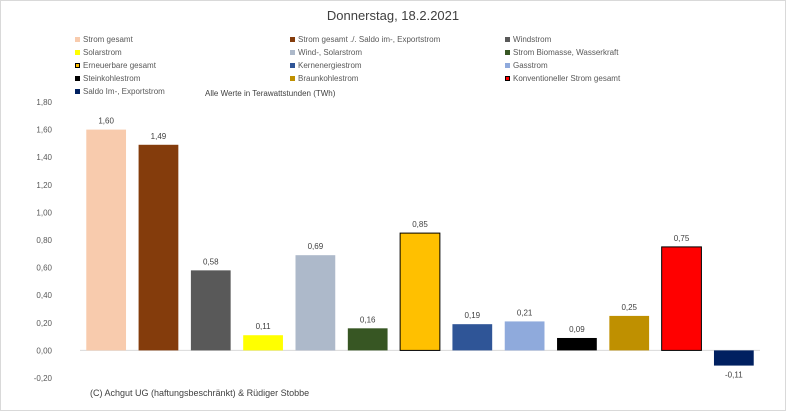  I want to click on y-tick-label: 0,80, so click(44, 240).